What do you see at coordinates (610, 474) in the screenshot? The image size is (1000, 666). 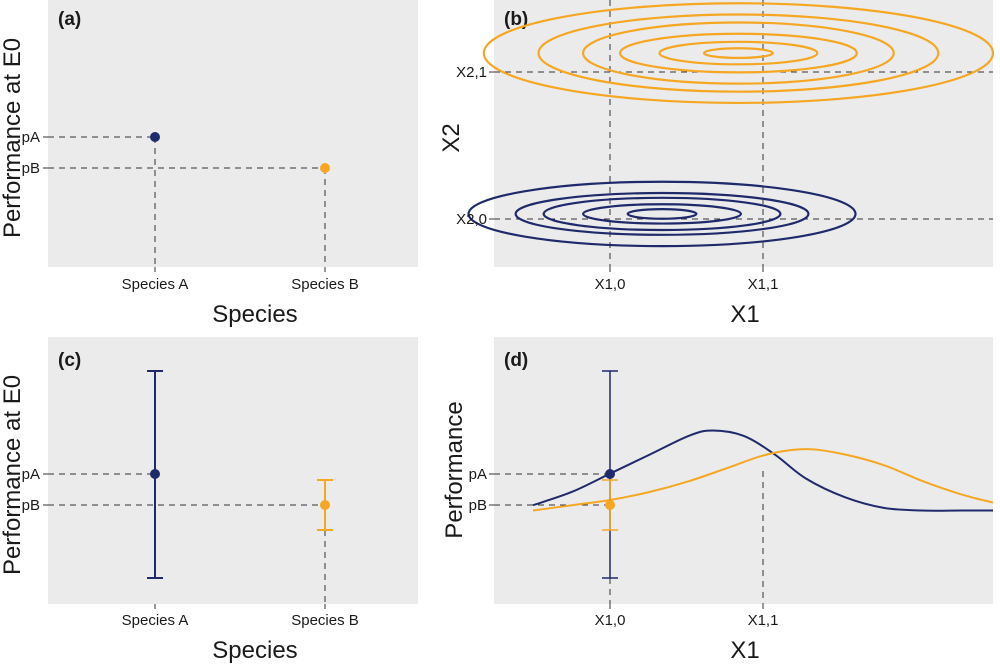 I see `panel-d-point-species-a` at bounding box center [610, 474].